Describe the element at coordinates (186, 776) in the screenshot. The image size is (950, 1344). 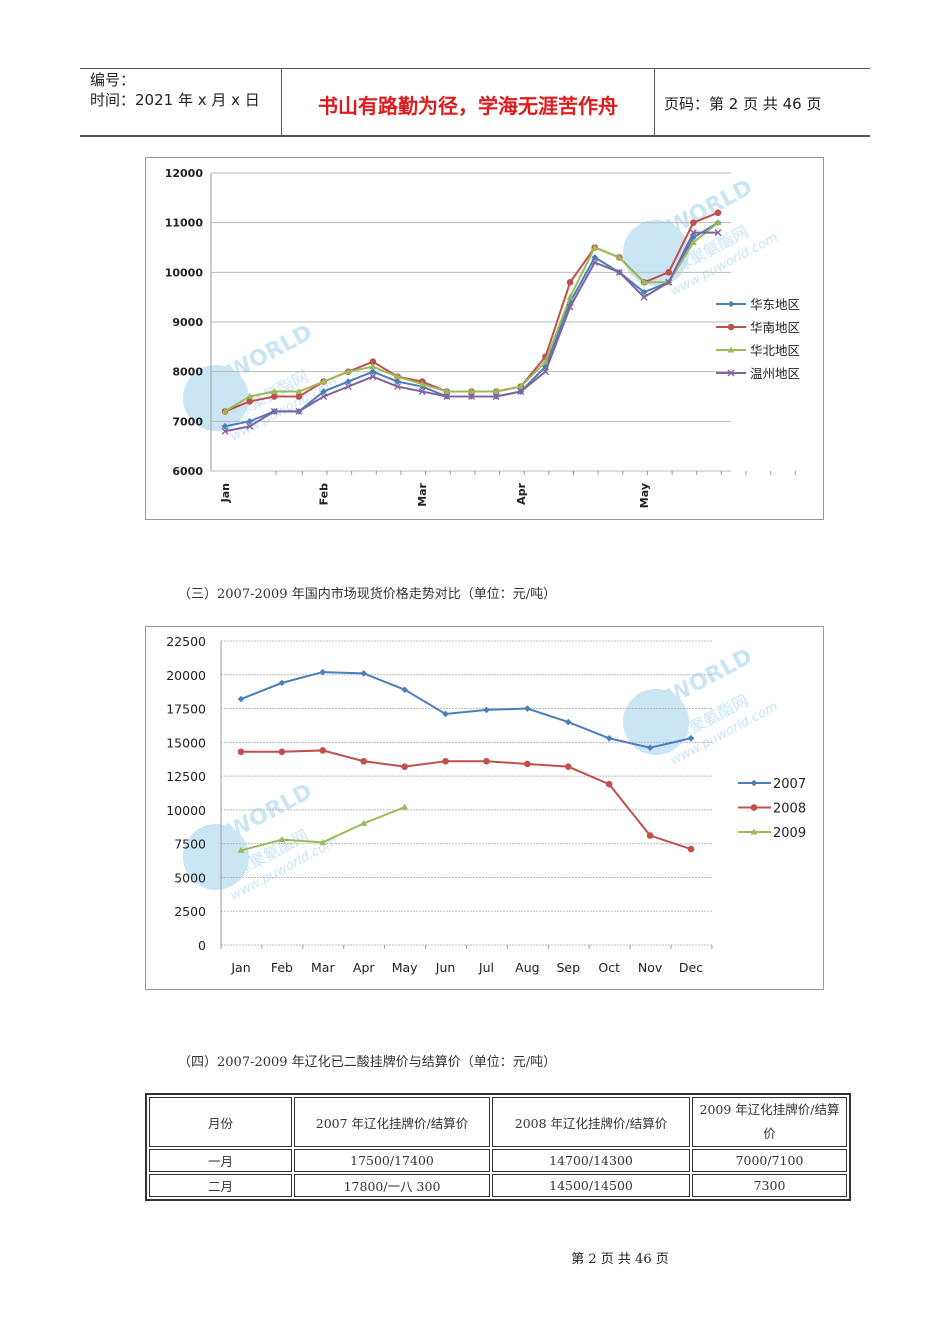
I see `y-tick-label: 12500` at that location.